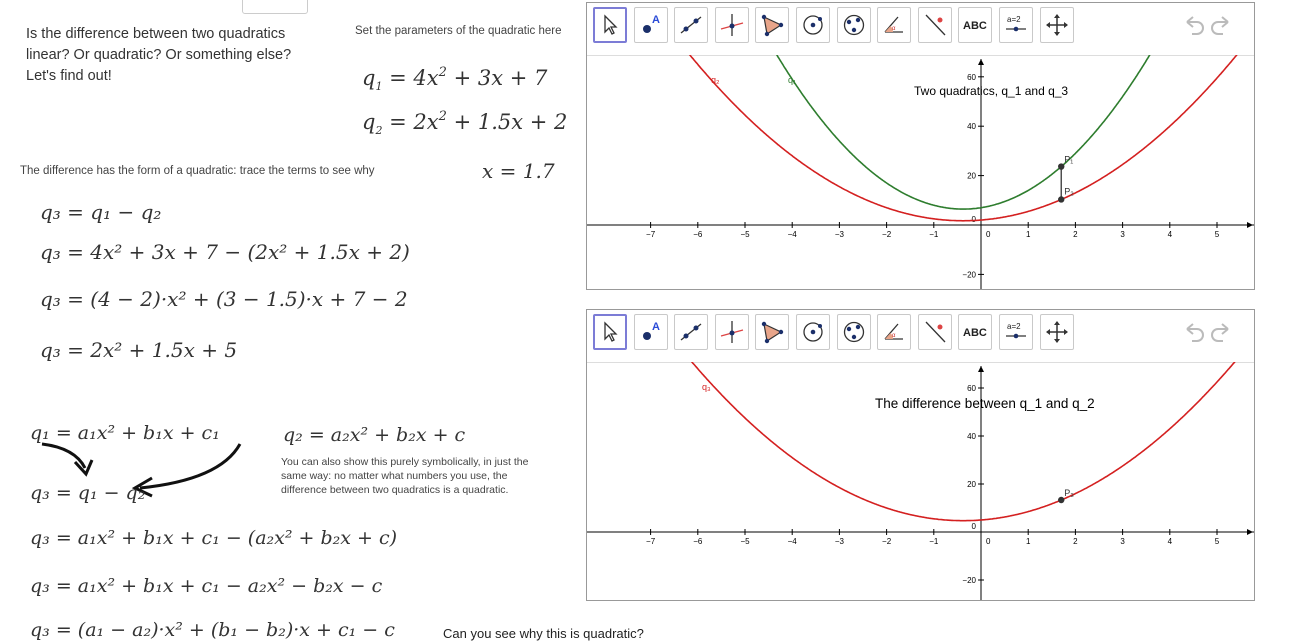  Describe the element at coordinates (1122, 541) in the screenshot. I see `x-tick-label: 3` at that location.